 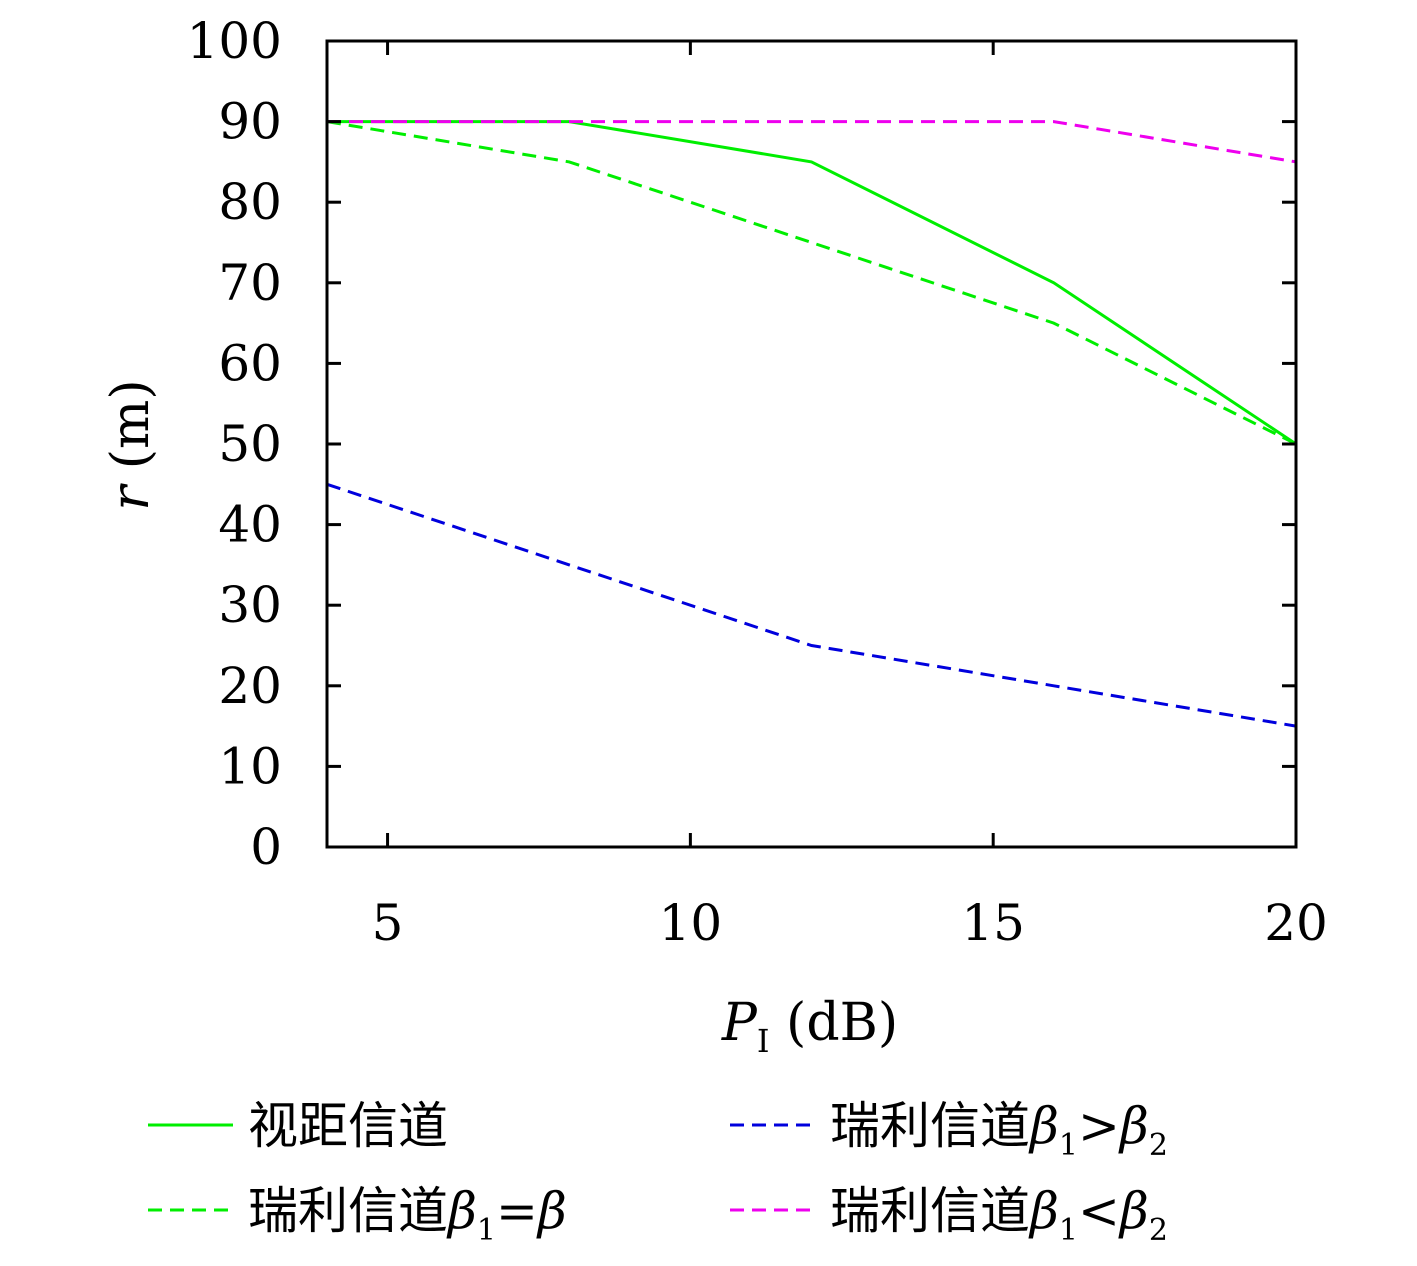 What do you see at coordinates (250, 525) in the screenshot?
I see `y-tick-label: 40` at bounding box center [250, 525].